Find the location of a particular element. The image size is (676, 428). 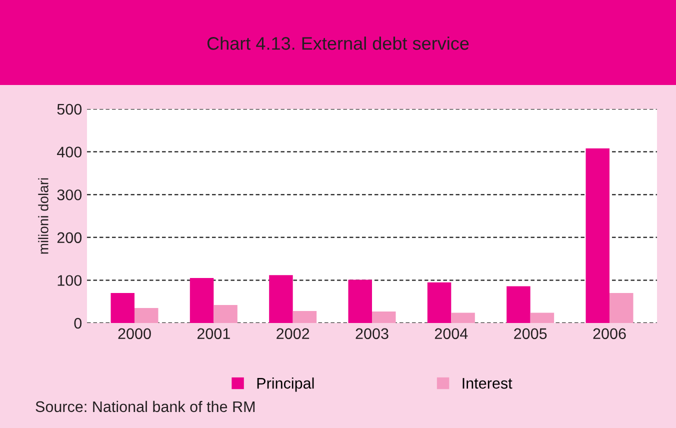

y-tick-label: 0 is located at coordinates (78, 323).